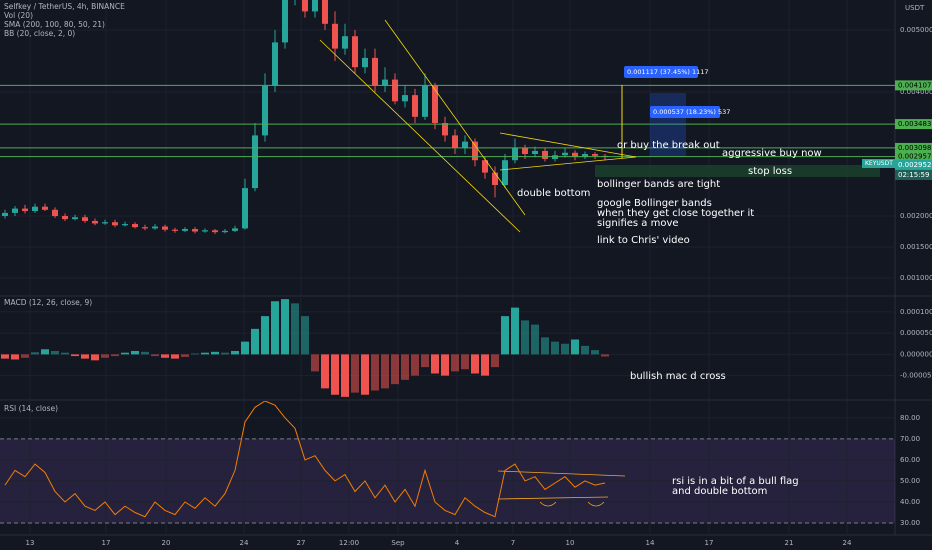  What do you see at coordinates (654, 203) in the screenshot?
I see `annotation: google Bollinger bands` at bounding box center [654, 203].